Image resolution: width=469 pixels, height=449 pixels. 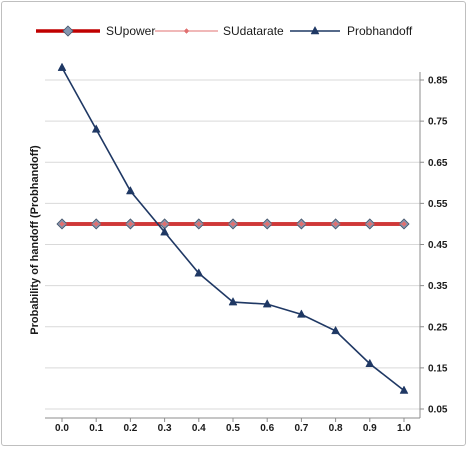 What do you see at coordinates (199, 428) in the screenshot?
I see `x-tick-label: 0.4` at bounding box center [199, 428].